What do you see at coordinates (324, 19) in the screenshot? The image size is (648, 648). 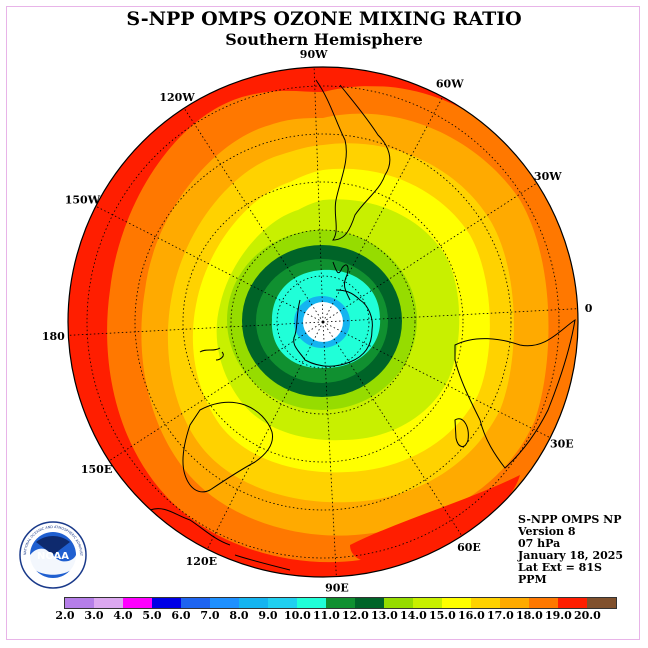 I see `map-title: S-NPP OMPS OZONE MIXING RATIO` at bounding box center [324, 19].